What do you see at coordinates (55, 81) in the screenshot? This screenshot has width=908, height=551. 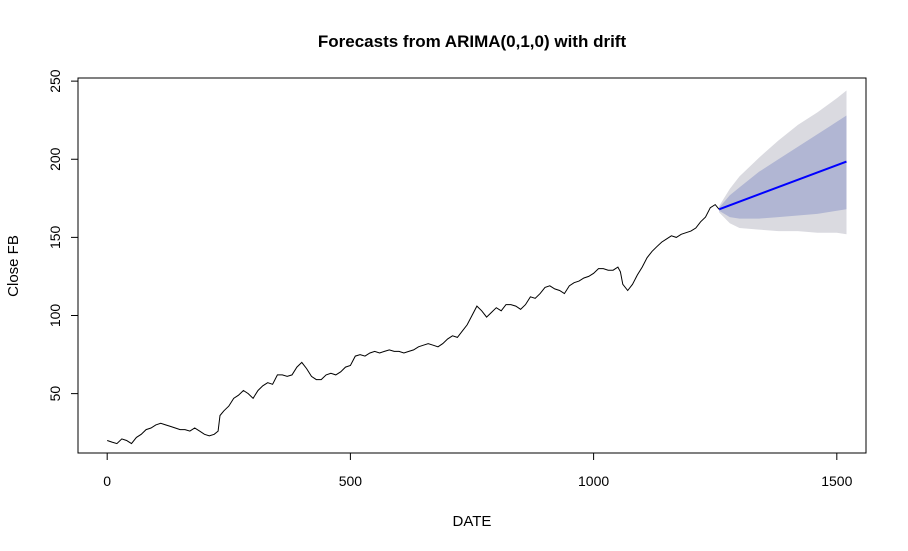 I see `y-tick-label: 250` at bounding box center [55, 81].